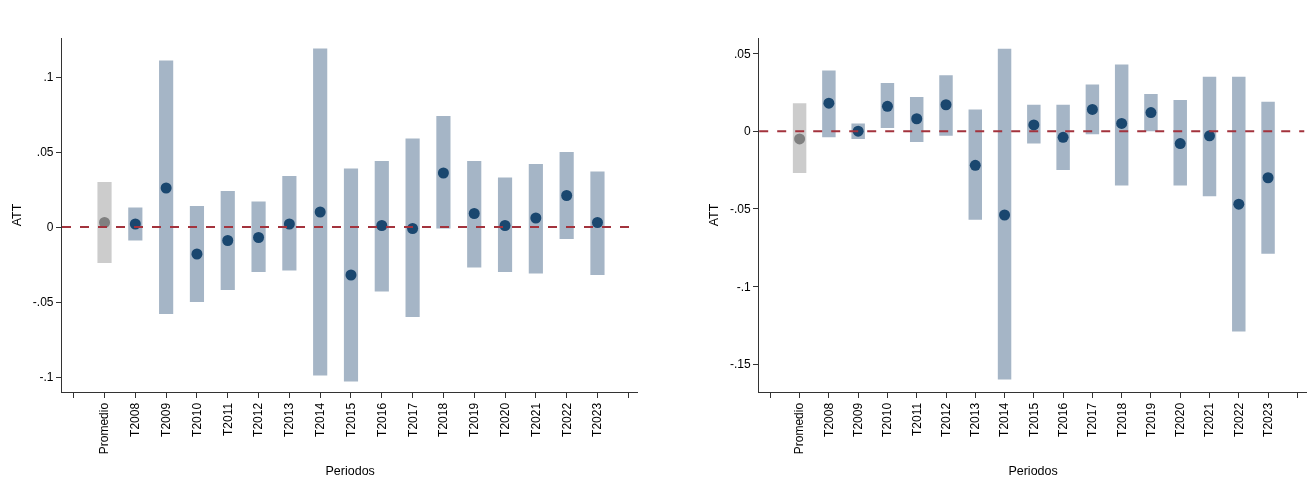  I want to click on y-tick-label: .1, so click(48, 77).